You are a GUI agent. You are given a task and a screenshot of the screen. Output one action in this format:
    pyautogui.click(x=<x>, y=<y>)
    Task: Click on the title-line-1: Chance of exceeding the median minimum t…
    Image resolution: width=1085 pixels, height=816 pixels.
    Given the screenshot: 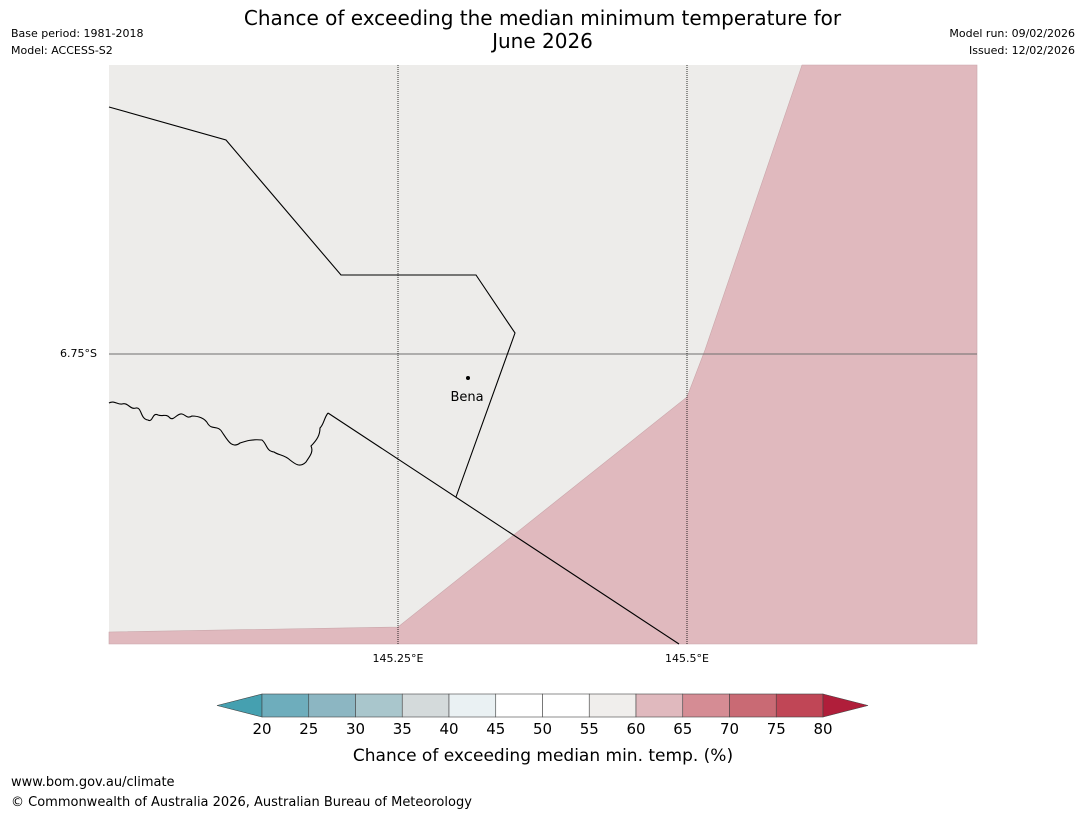 What is the action you would take?
    pyautogui.click(x=542, y=18)
    